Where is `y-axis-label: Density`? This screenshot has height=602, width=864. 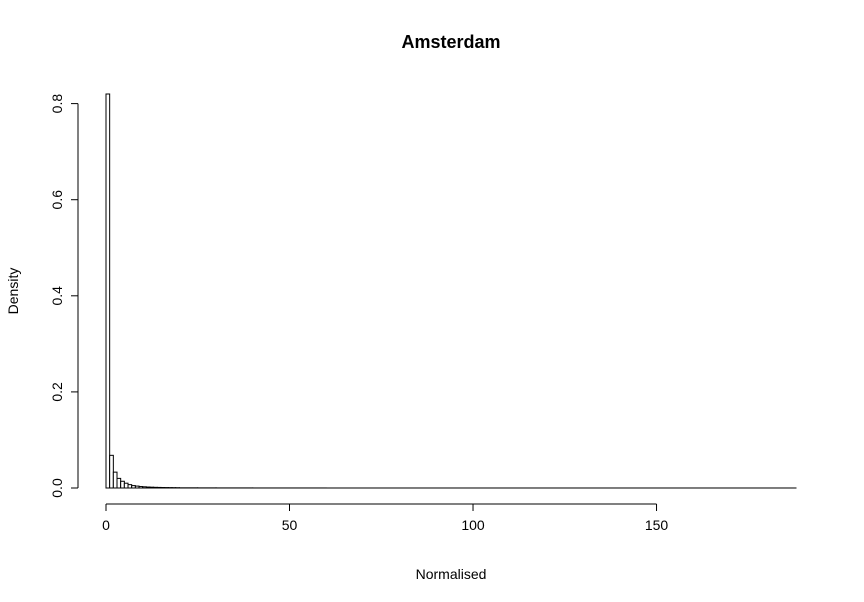 y-axis-label: Density is located at coordinates (13, 291).